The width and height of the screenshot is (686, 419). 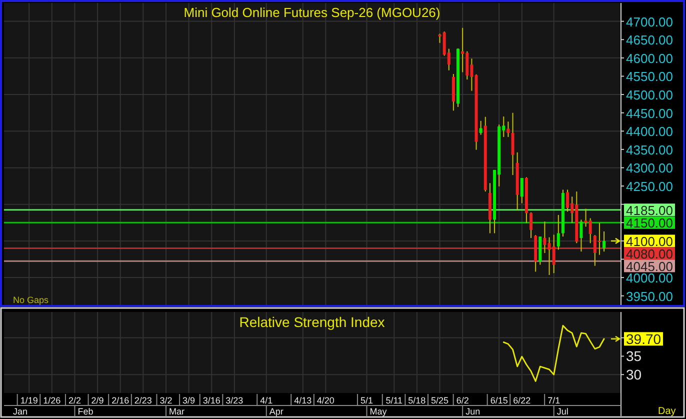 What do you see at coordinates (29, 400) in the screenshot?
I see `x-tick-label: 1/19` at bounding box center [29, 400].